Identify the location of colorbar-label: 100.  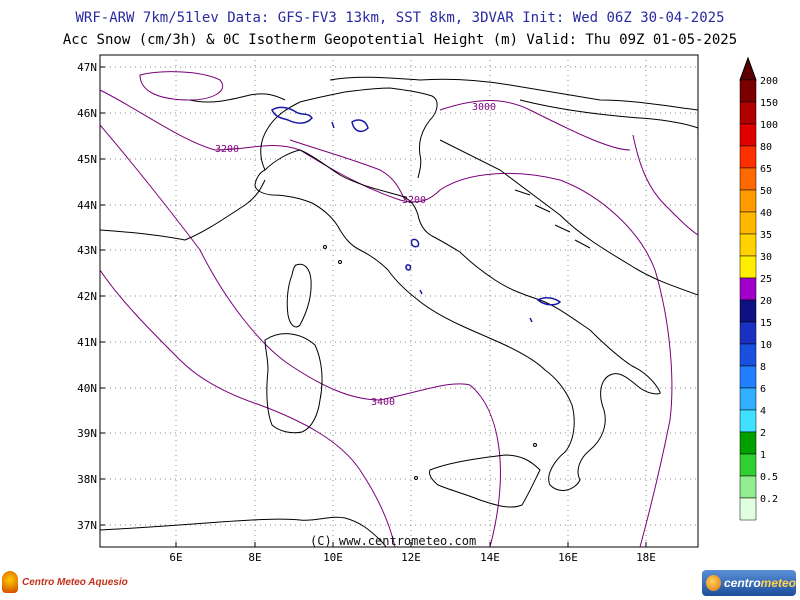
(769, 125).